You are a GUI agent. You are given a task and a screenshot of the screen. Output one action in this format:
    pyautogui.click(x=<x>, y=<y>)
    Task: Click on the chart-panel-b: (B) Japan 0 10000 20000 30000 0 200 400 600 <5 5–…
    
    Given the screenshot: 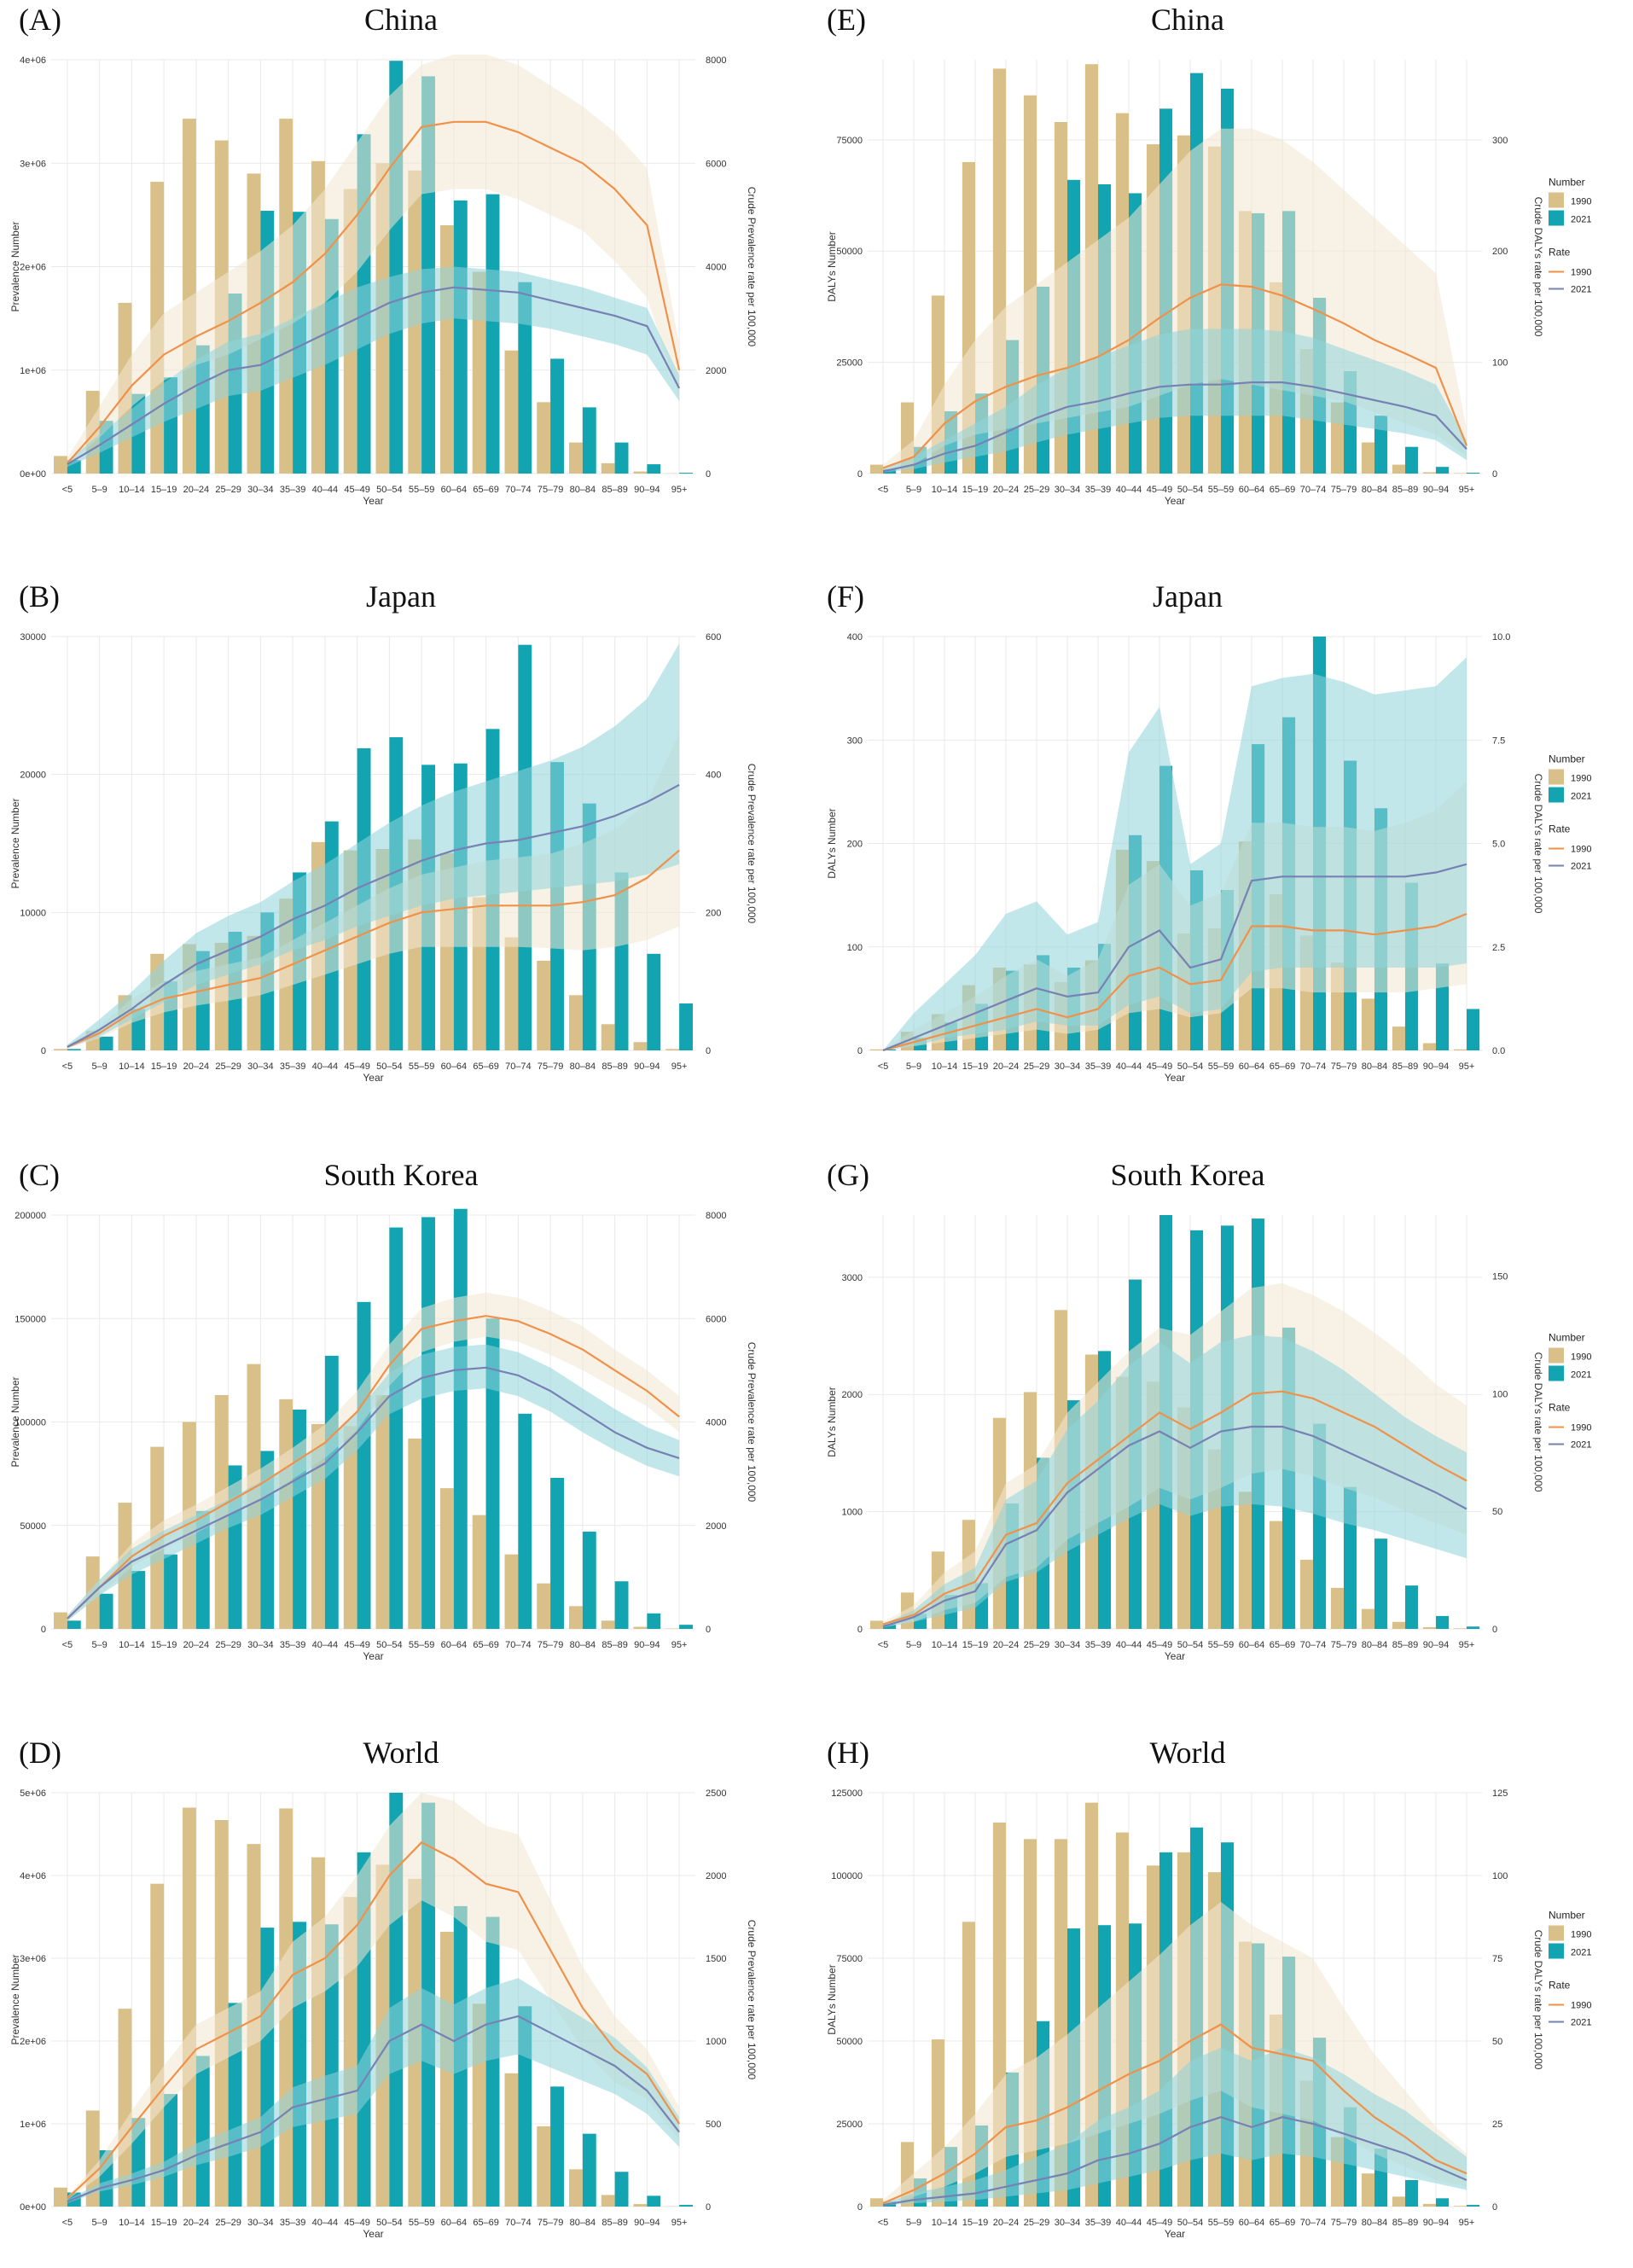 What is the action you would take?
    pyautogui.click(x=384, y=841)
    